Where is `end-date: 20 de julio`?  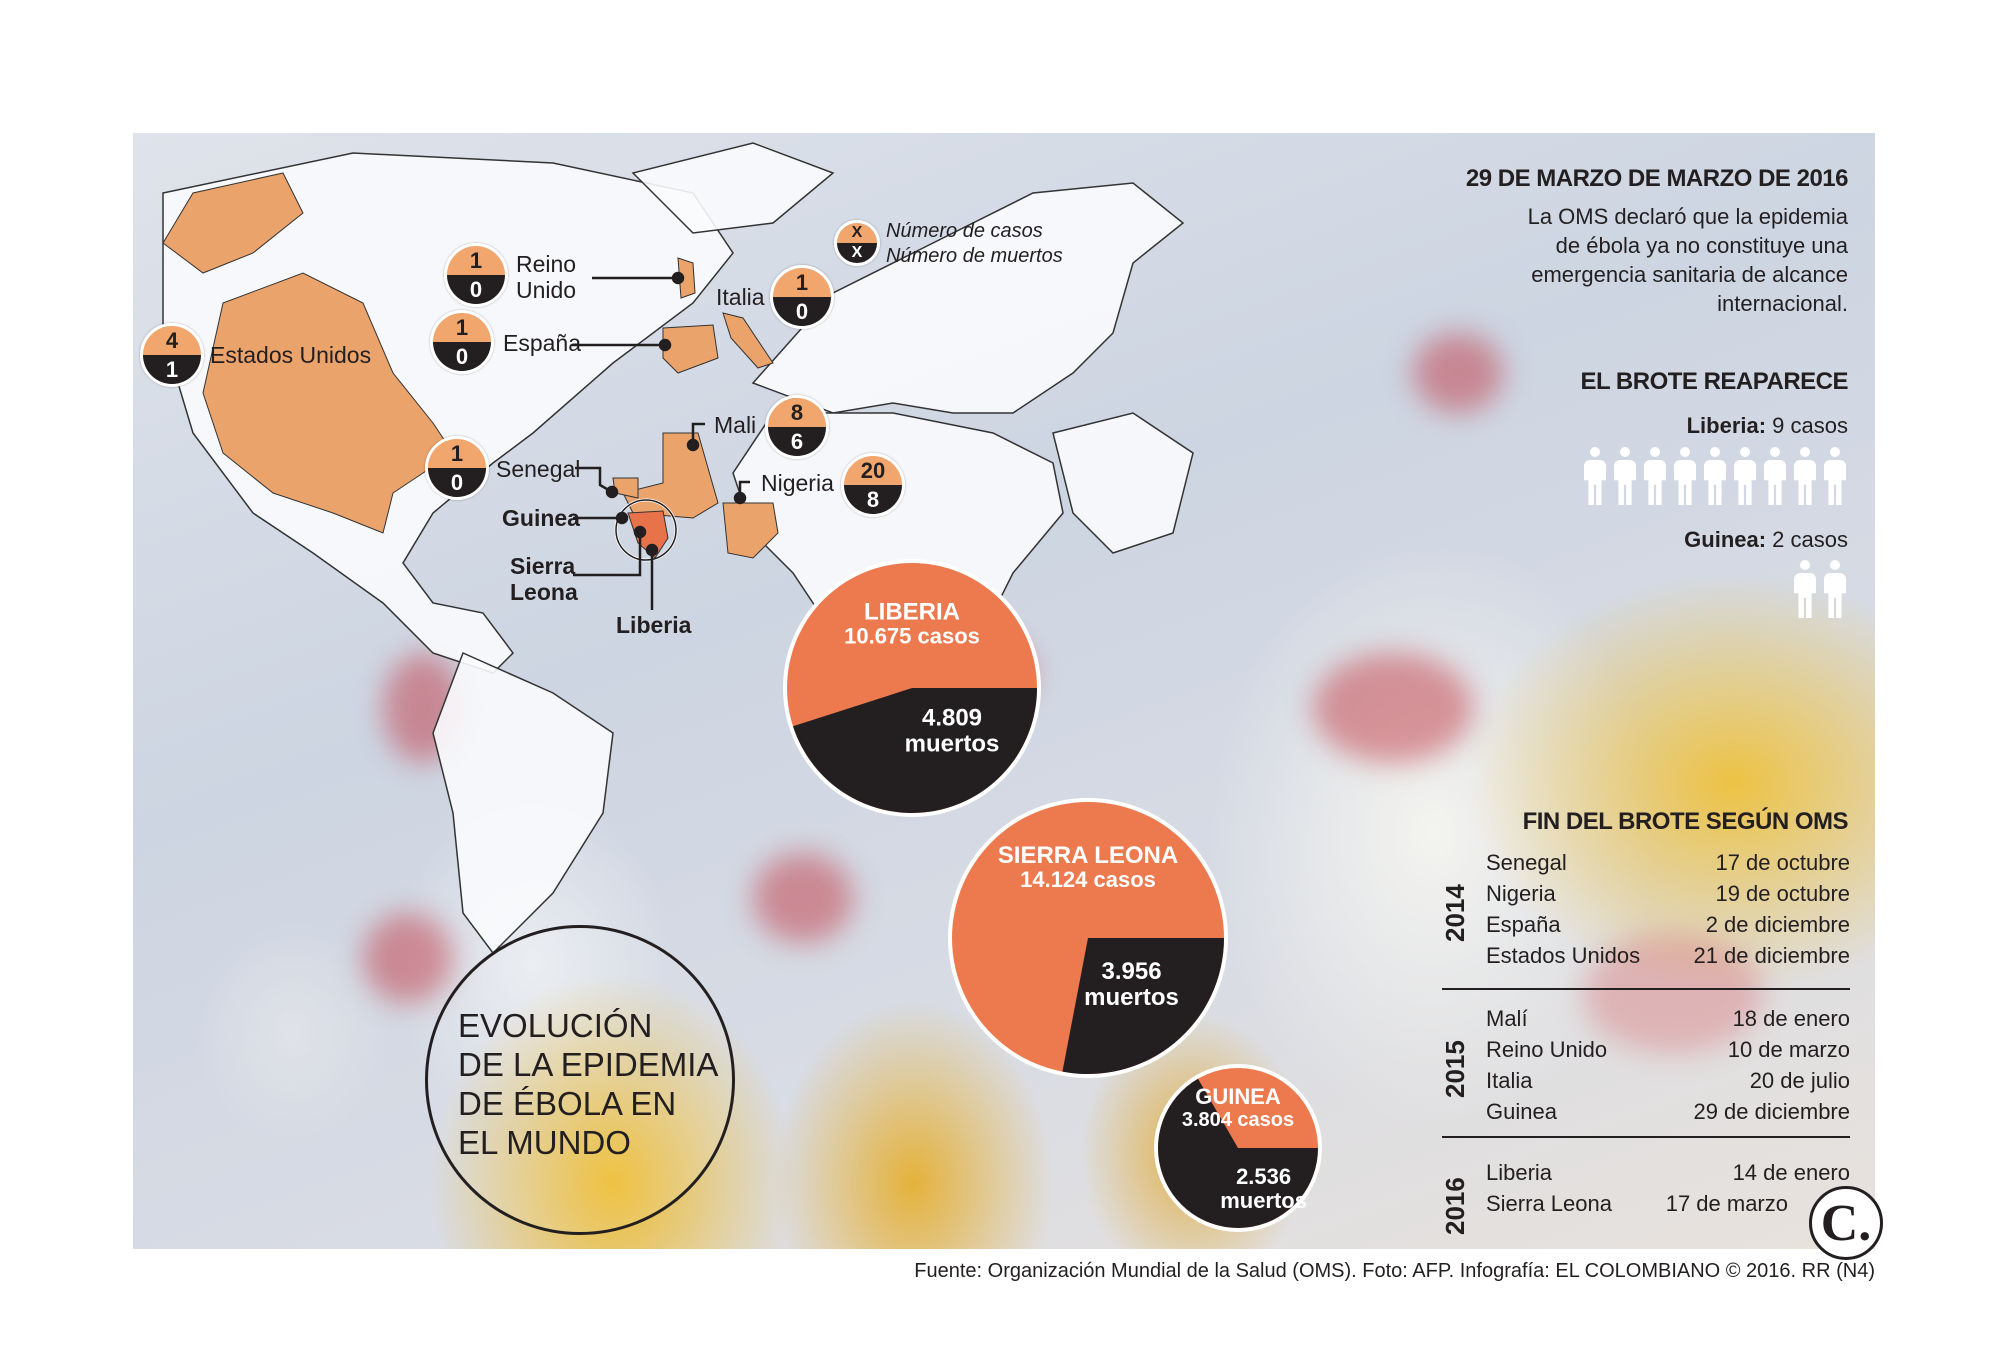 end-date: 20 de julio is located at coordinates (1799, 1080).